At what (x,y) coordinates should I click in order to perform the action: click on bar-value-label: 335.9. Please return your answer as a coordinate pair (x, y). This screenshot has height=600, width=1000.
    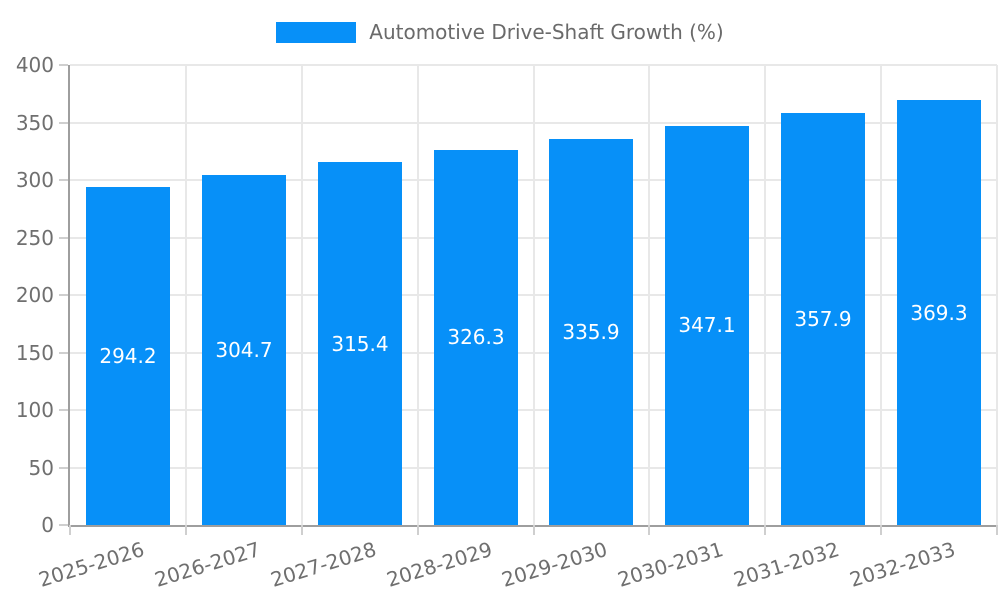
    Looking at the image, I should click on (591, 331).